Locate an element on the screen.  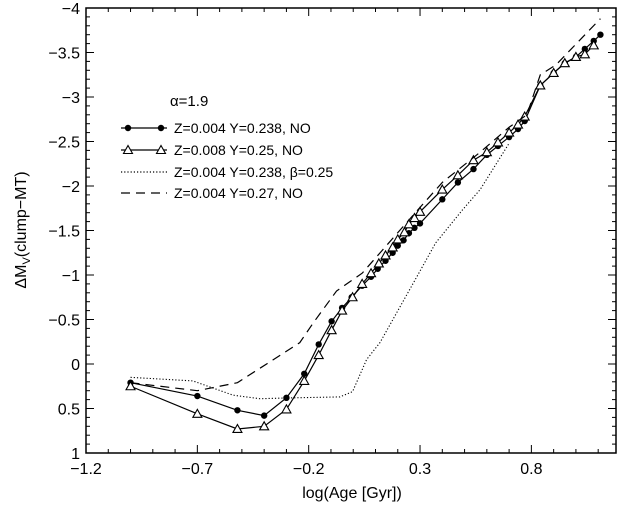
x-axis-label: log(Age [Gyr]) is located at coordinates (352, 493).